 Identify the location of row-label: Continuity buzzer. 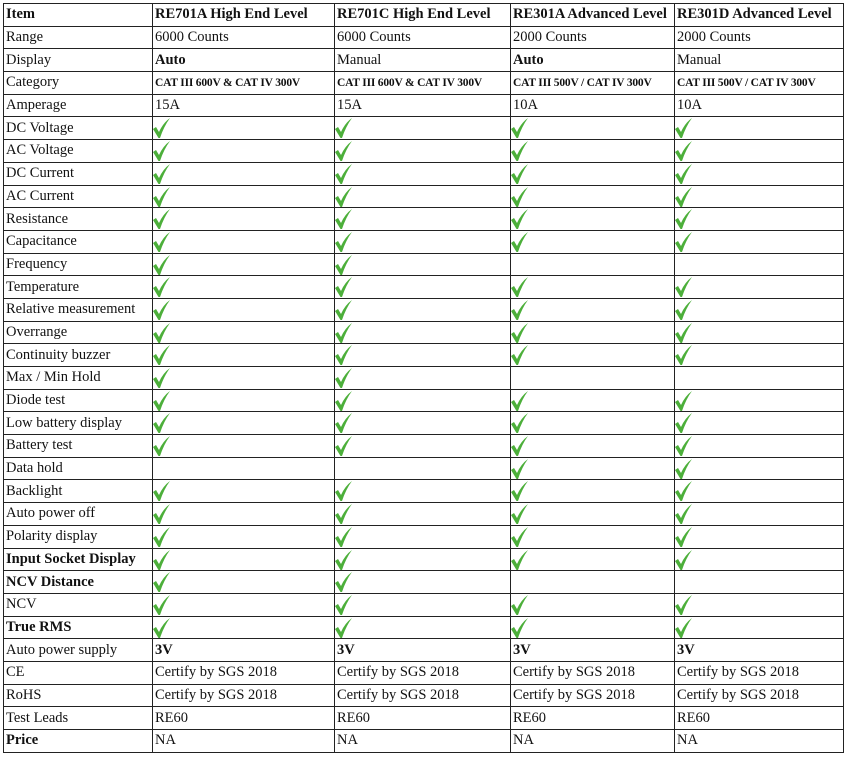
(78, 355).